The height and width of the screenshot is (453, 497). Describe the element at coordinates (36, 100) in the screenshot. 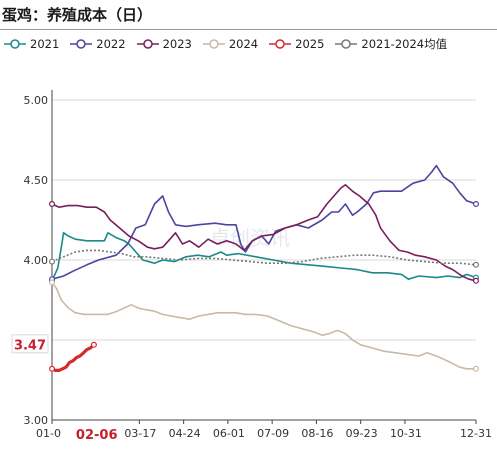

I see `y-tick-label: 5.00` at that location.